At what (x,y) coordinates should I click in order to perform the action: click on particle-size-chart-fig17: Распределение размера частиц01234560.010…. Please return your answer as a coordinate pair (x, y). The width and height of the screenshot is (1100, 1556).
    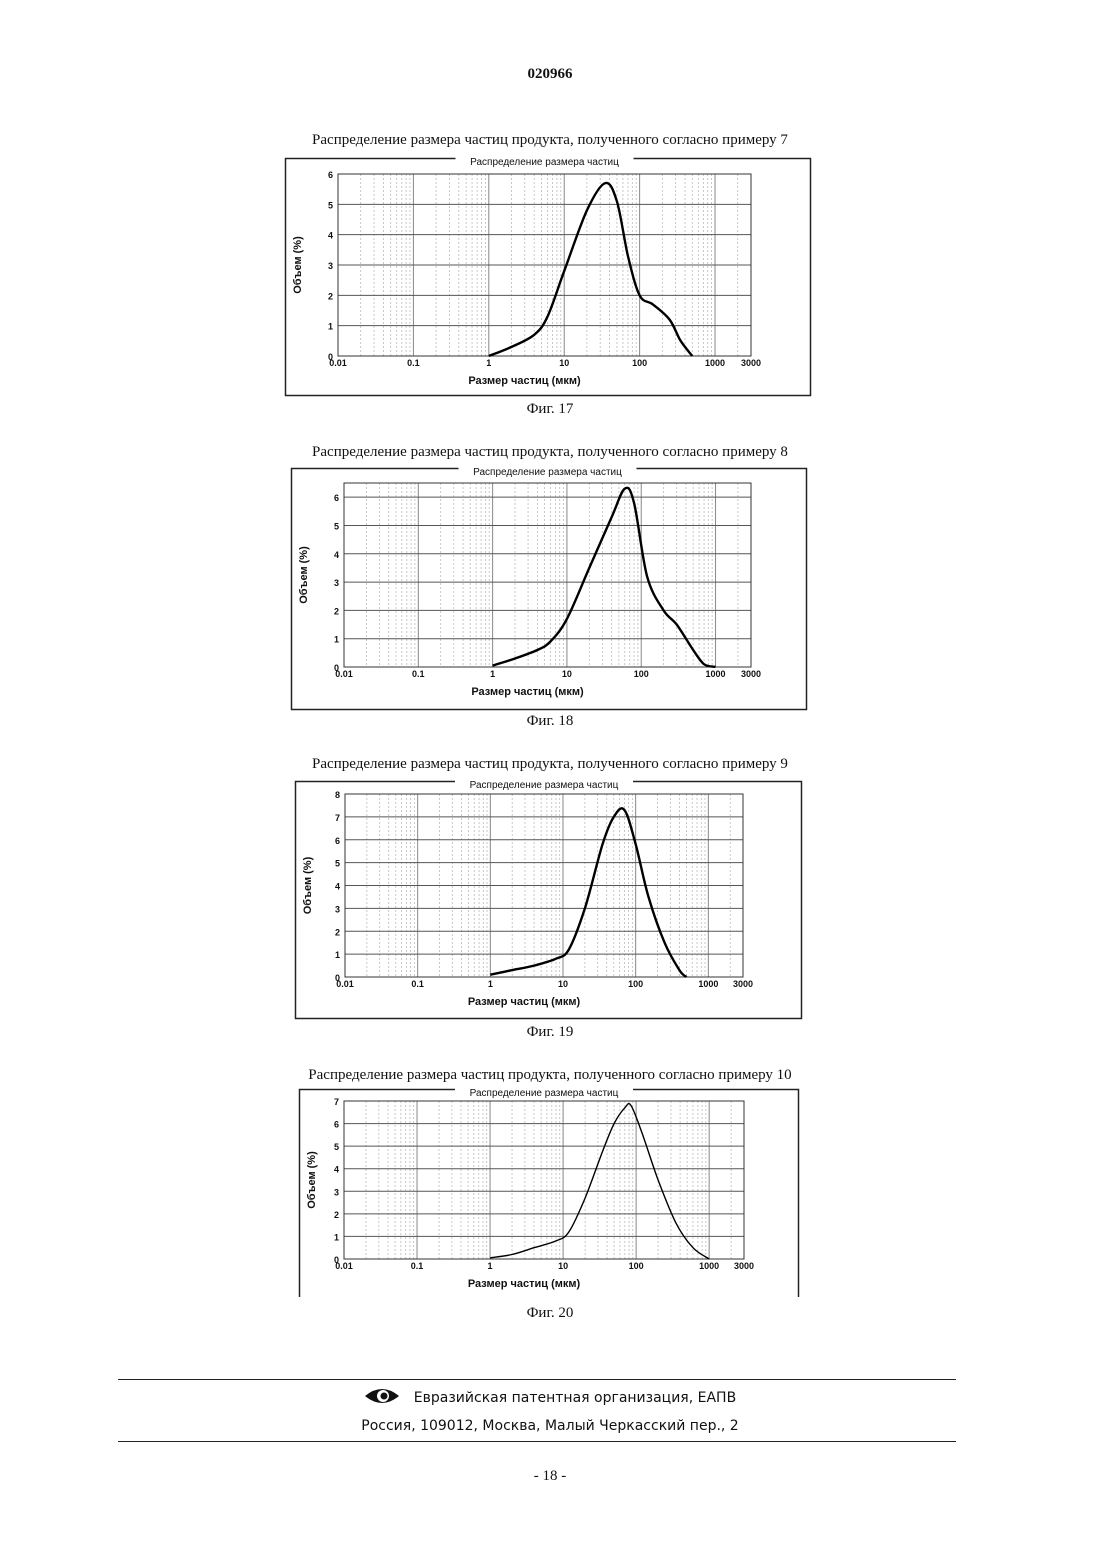
    Looking at the image, I should click on (548, 277).